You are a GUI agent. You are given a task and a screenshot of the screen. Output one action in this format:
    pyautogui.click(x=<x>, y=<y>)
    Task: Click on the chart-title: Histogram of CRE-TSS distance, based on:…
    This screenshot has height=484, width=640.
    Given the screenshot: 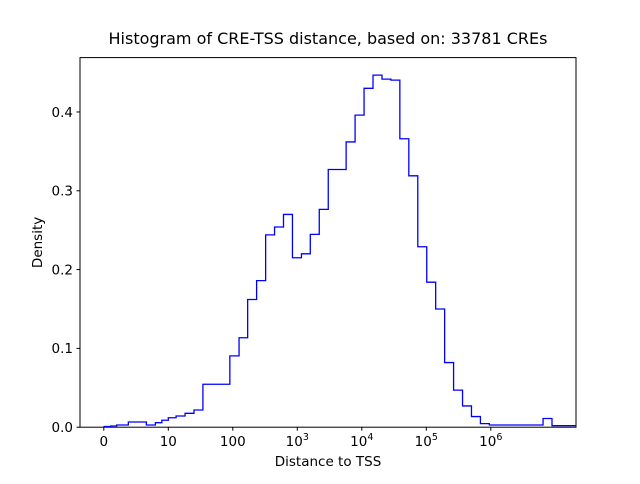 What is the action you would take?
    pyautogui.click(x=328, y=38)
    